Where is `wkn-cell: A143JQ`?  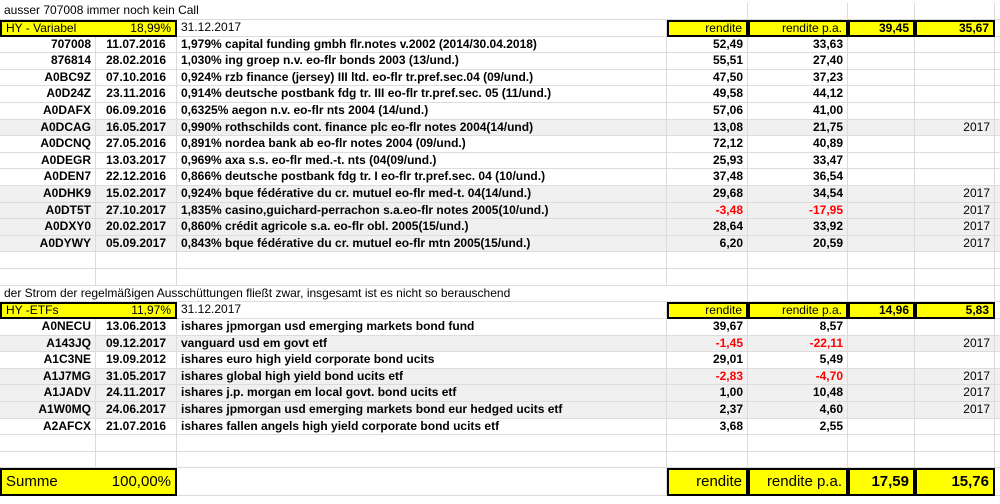 wkn-cell: A143JQ is located at coordinates (48, 343).